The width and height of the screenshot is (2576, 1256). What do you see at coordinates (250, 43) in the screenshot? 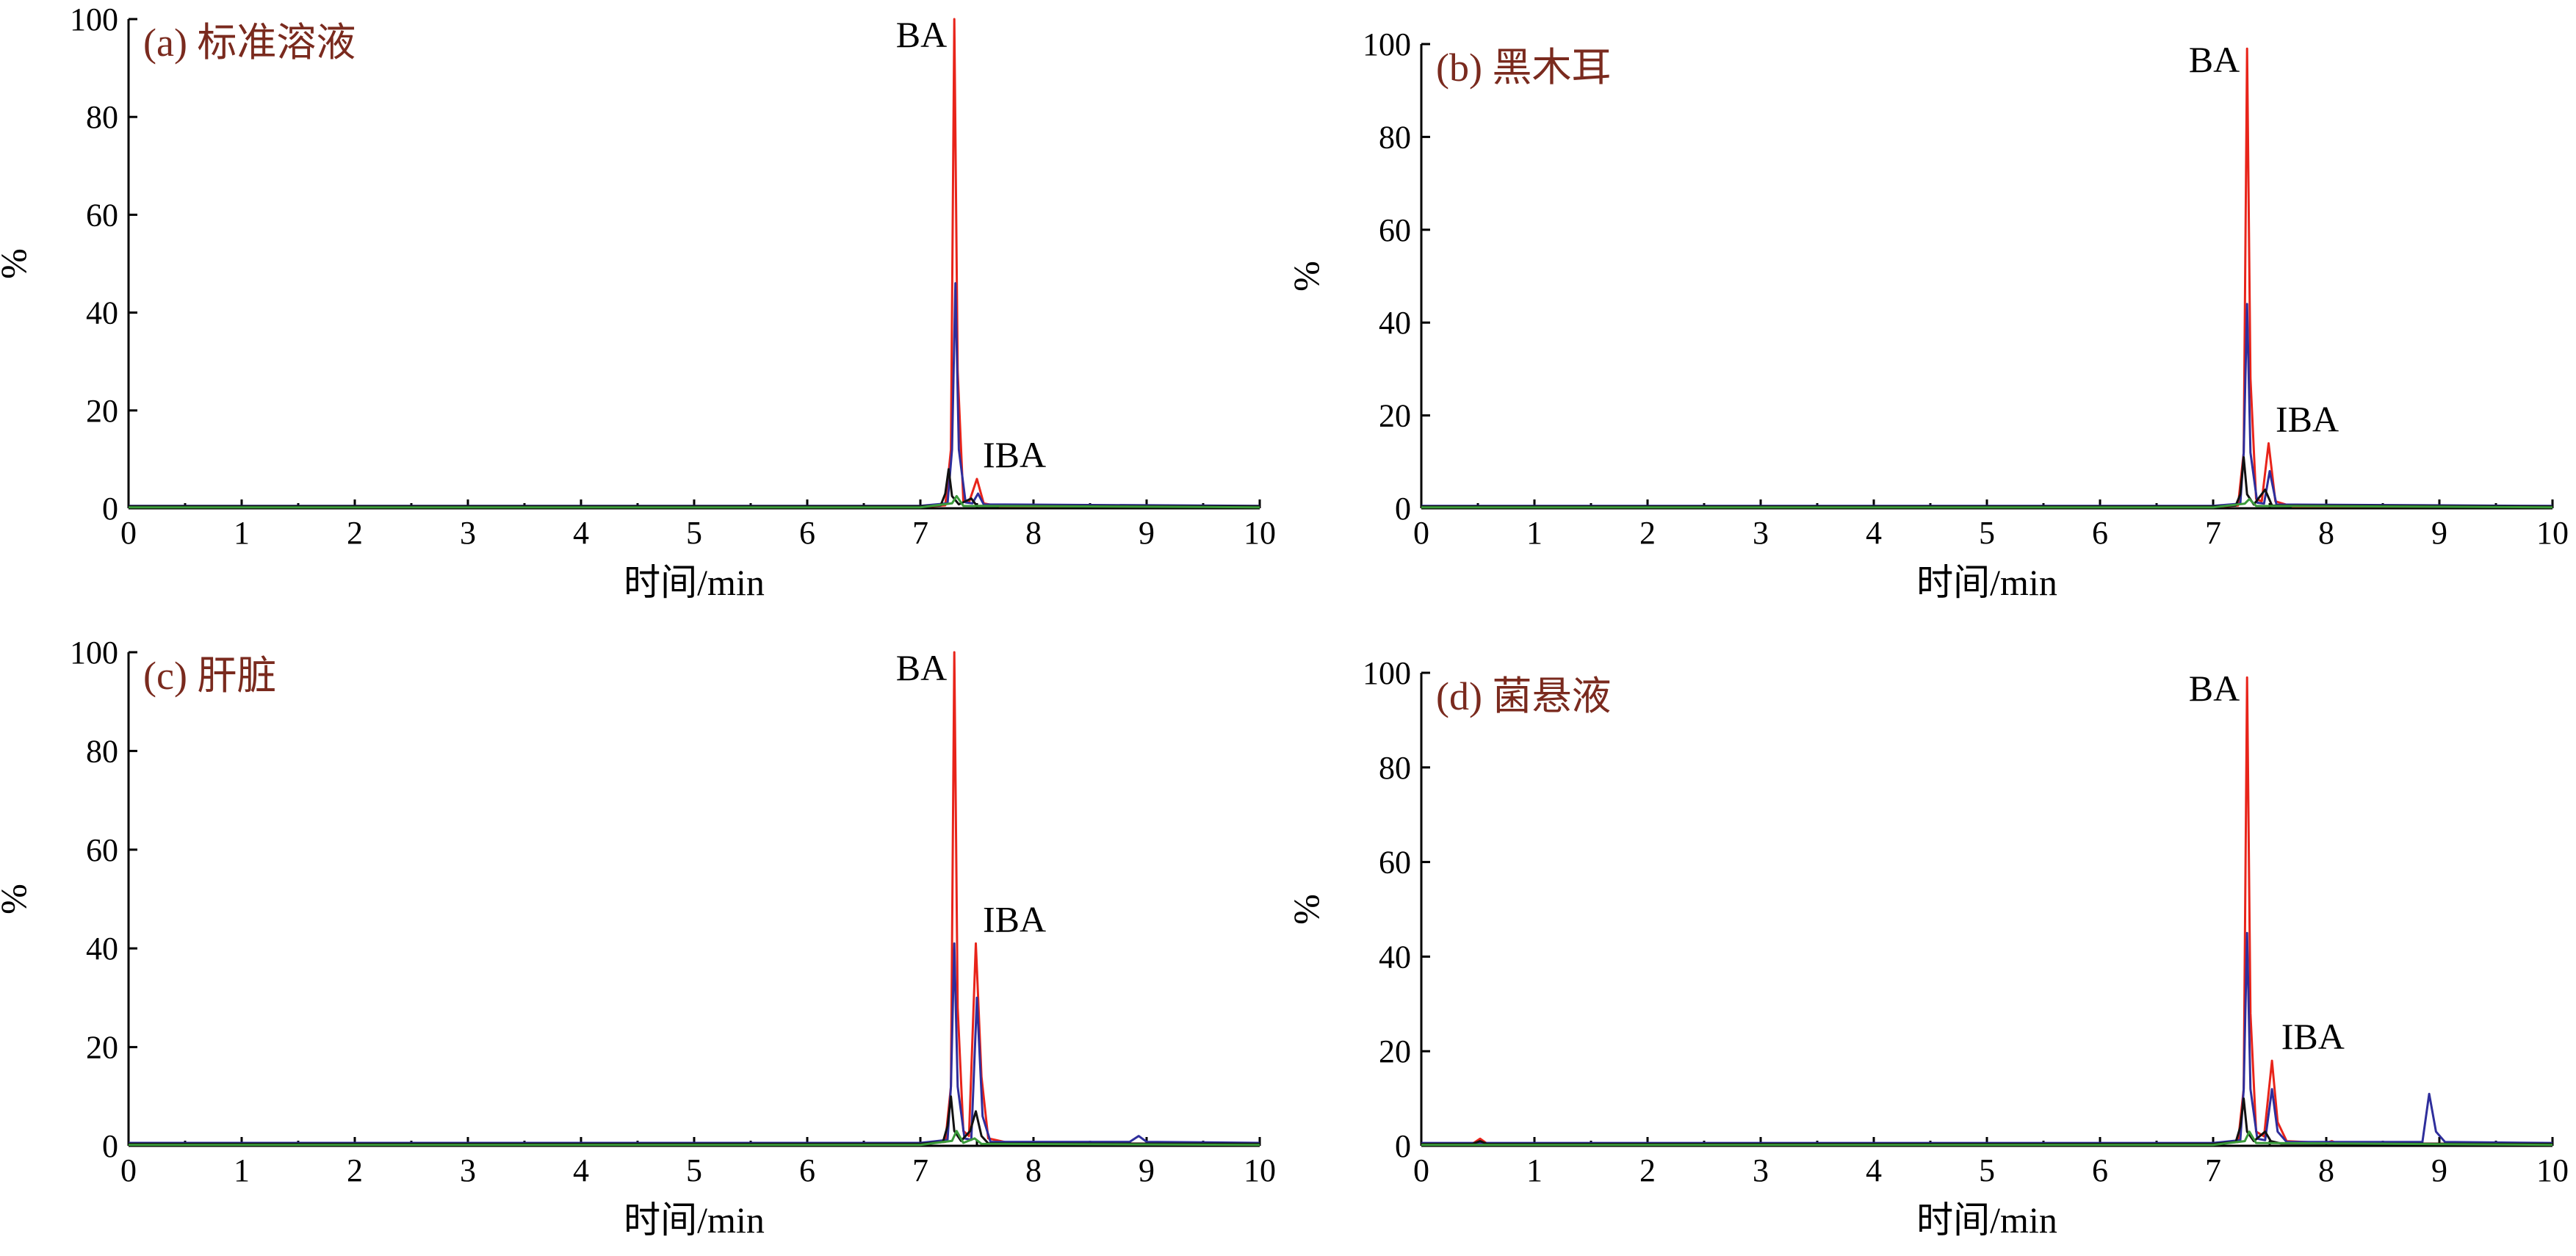
I see `panel-title: (a) 标准溶液` at bounding box center [250, 43].